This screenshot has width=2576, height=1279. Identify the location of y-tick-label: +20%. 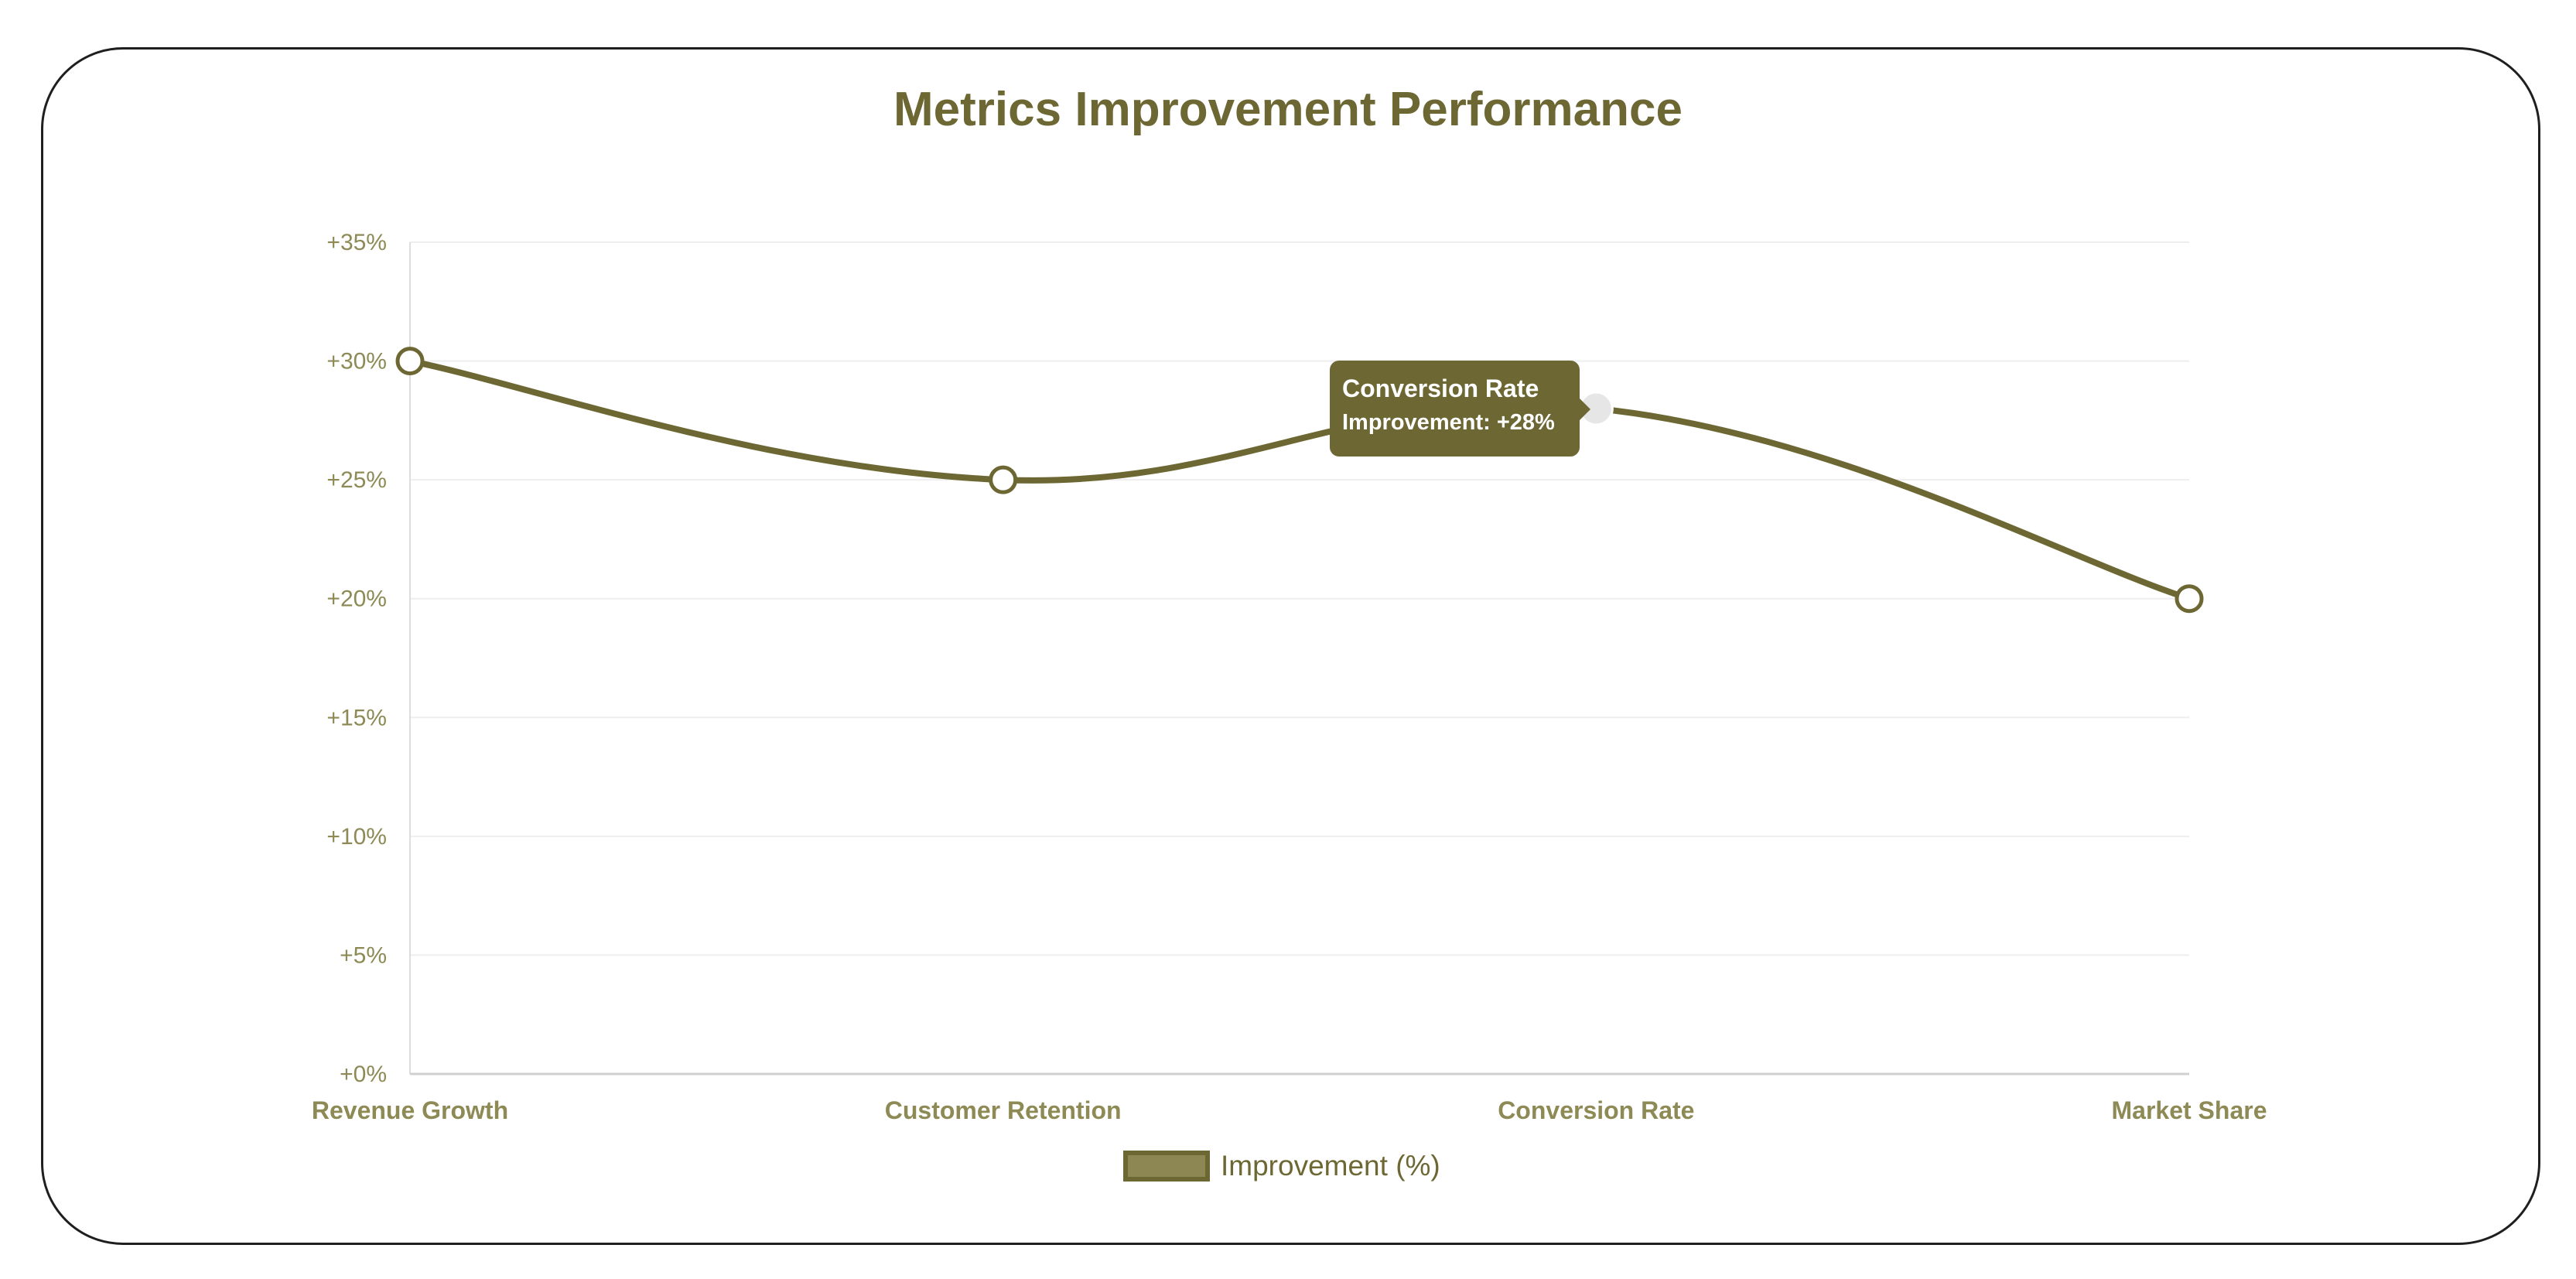
(356, 599).